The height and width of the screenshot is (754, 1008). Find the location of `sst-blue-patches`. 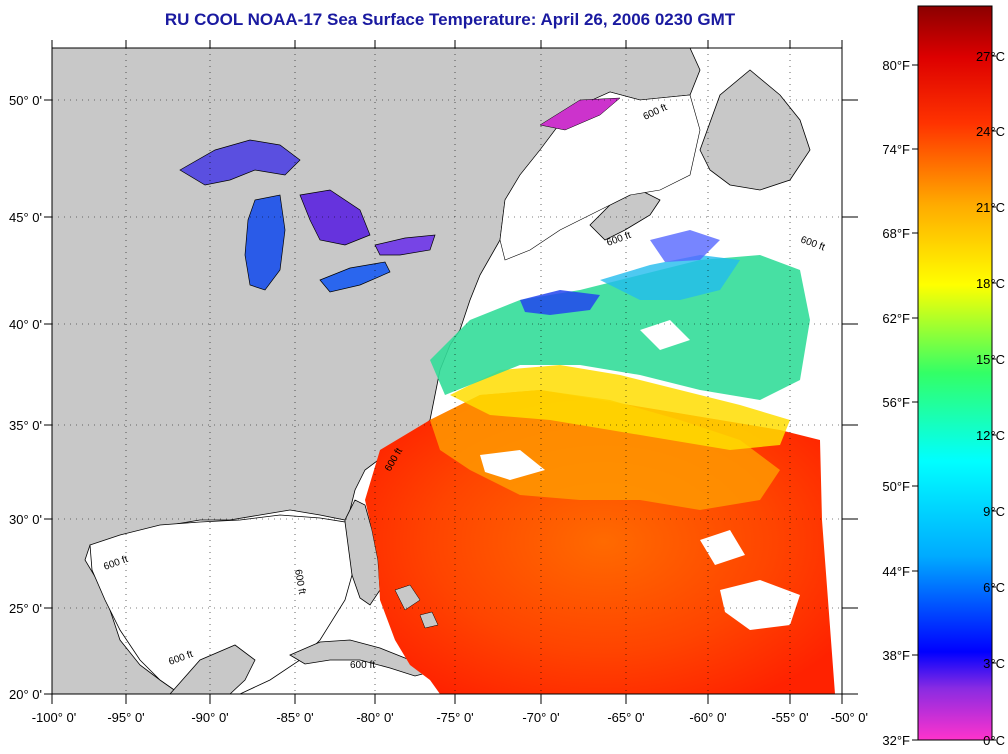

sst-blue-patches is located at coordinates (560, 302).